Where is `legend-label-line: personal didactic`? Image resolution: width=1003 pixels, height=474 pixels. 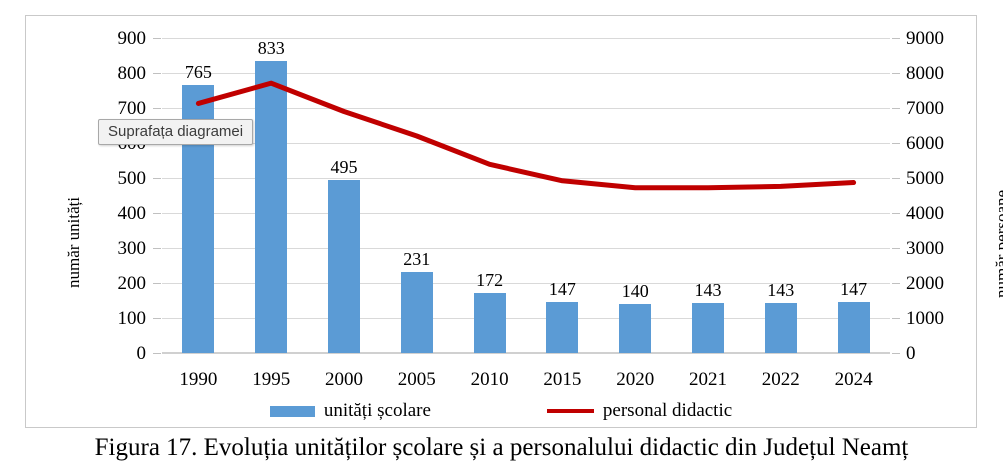 legend-label-line: personal didactic is located at coordinates (667, 410).